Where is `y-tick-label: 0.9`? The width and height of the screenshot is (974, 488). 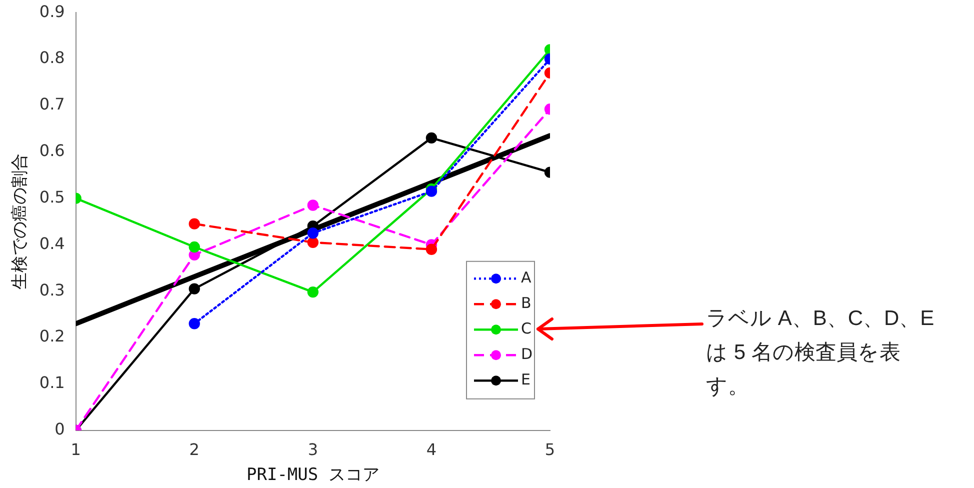
y-tick-label: 0.9 is located at coordinates (52, 11).